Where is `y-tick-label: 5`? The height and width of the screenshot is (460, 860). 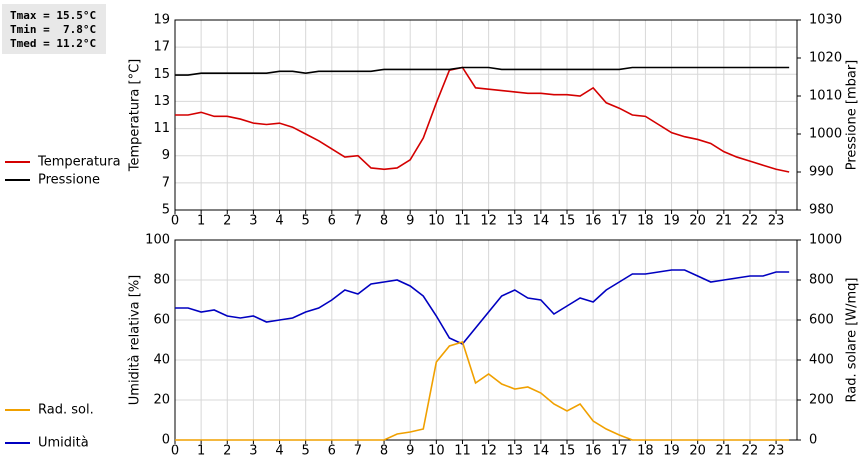
y-tick-label: 5 is located at coordinates (166, 210).